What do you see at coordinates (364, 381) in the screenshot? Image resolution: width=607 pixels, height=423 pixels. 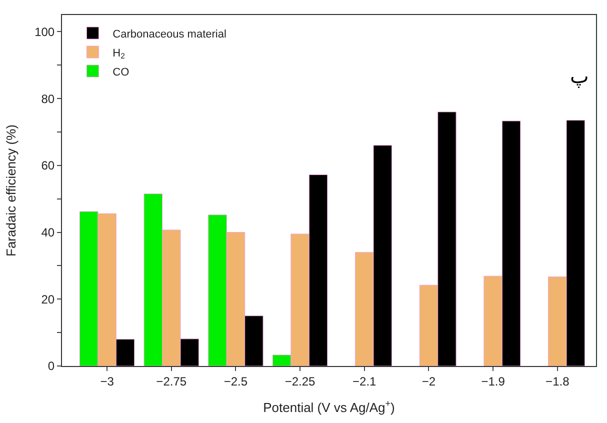 I see `x-tick-label: −2.1` at bounding box center [364, 381].